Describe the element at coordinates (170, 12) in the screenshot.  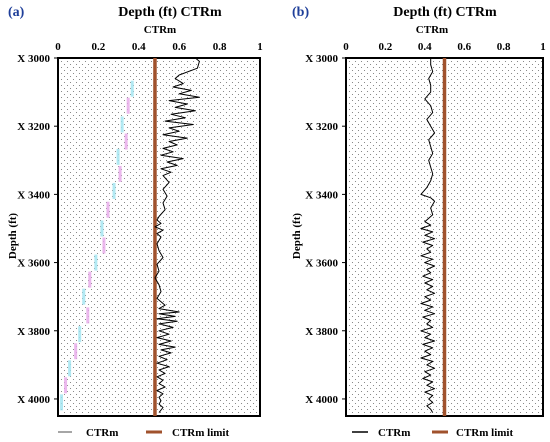
I see `panel-a-title: Depth (ft) CTRm` at that location.